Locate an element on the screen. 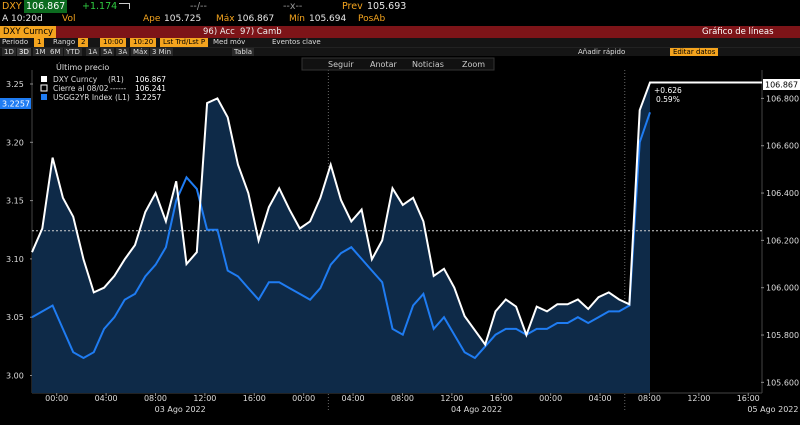 The height and width of the screenshot is (425, 800). zoom-button: Zoom is located at coordinates (473, 64).